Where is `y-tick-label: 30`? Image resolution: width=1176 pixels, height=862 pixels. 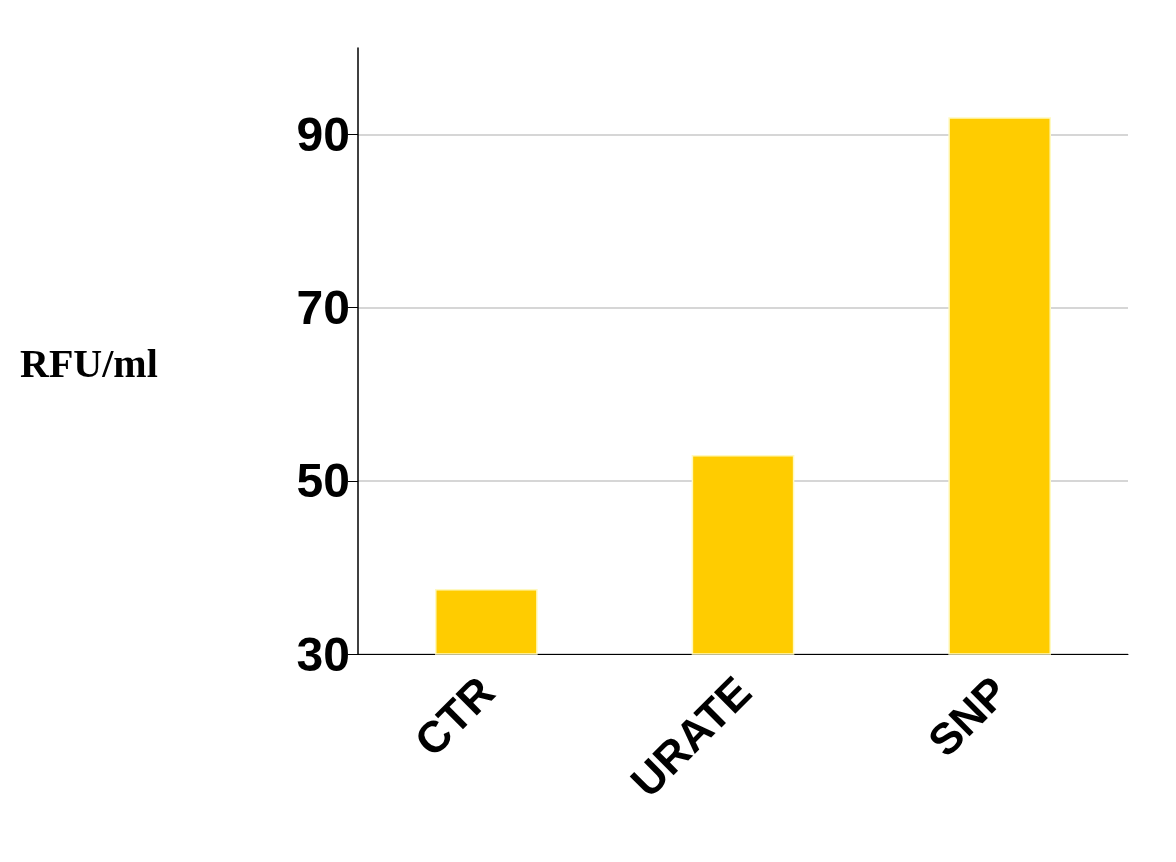
y-tick-label: 30 is located at coordinates (323, 654).